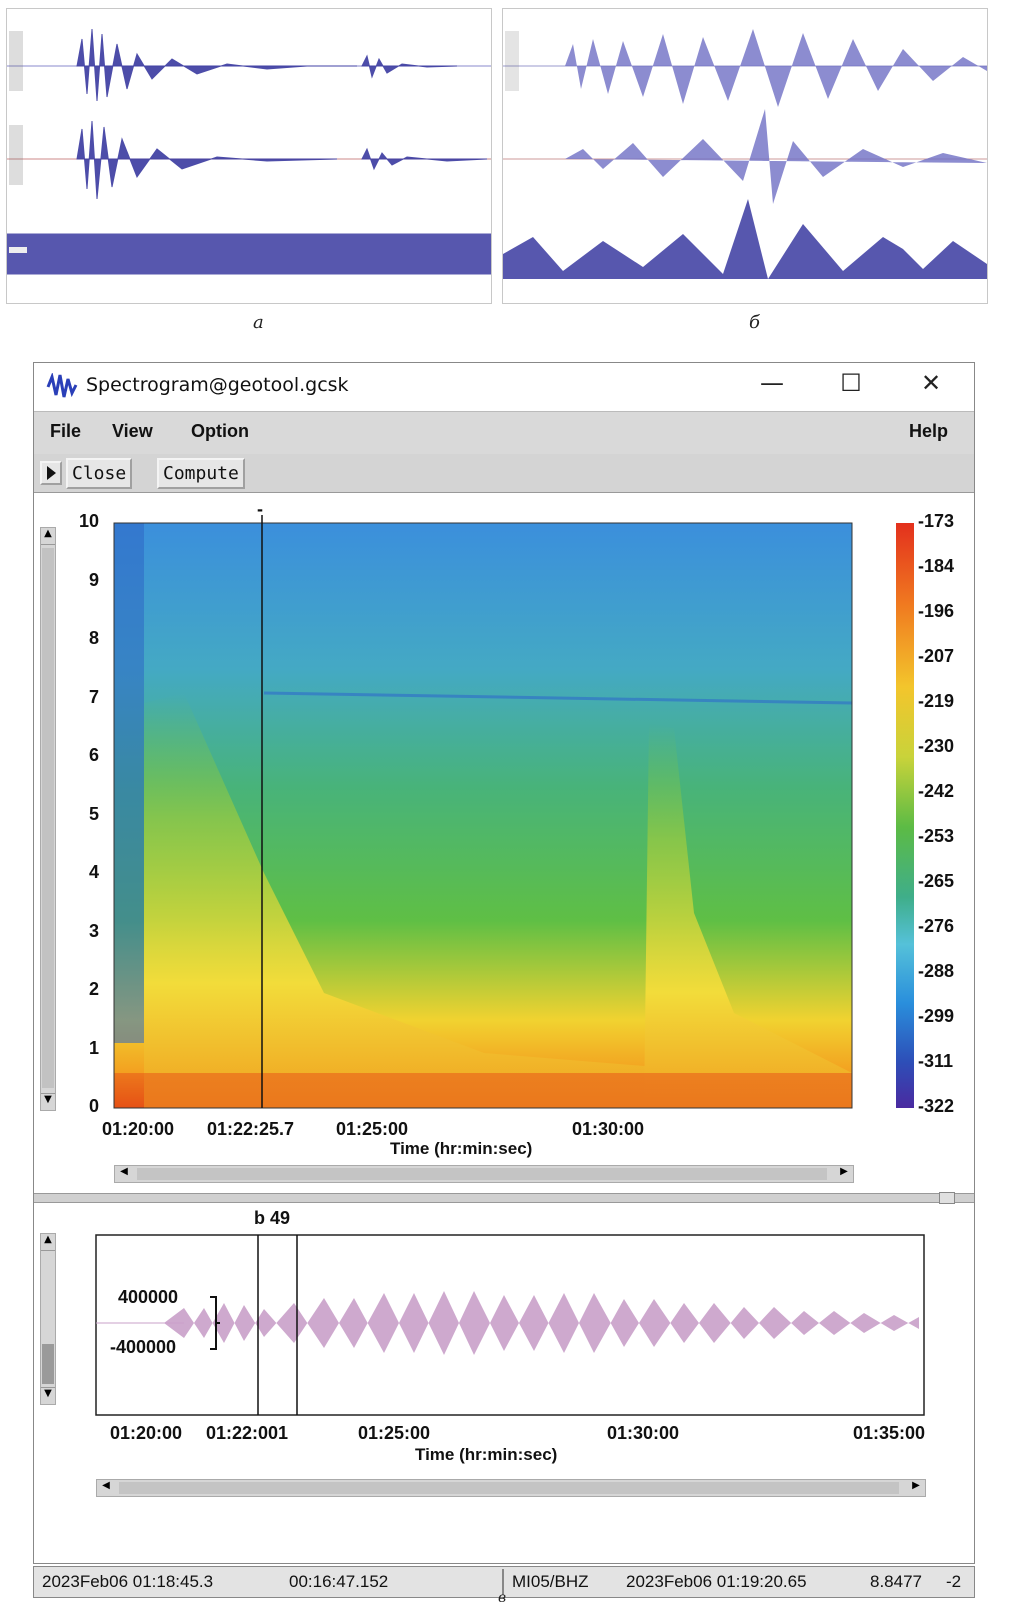  Describe the element at coordinates (936, 1061) in the screenshot. I see `colorbar-label-12: -311` at that location.